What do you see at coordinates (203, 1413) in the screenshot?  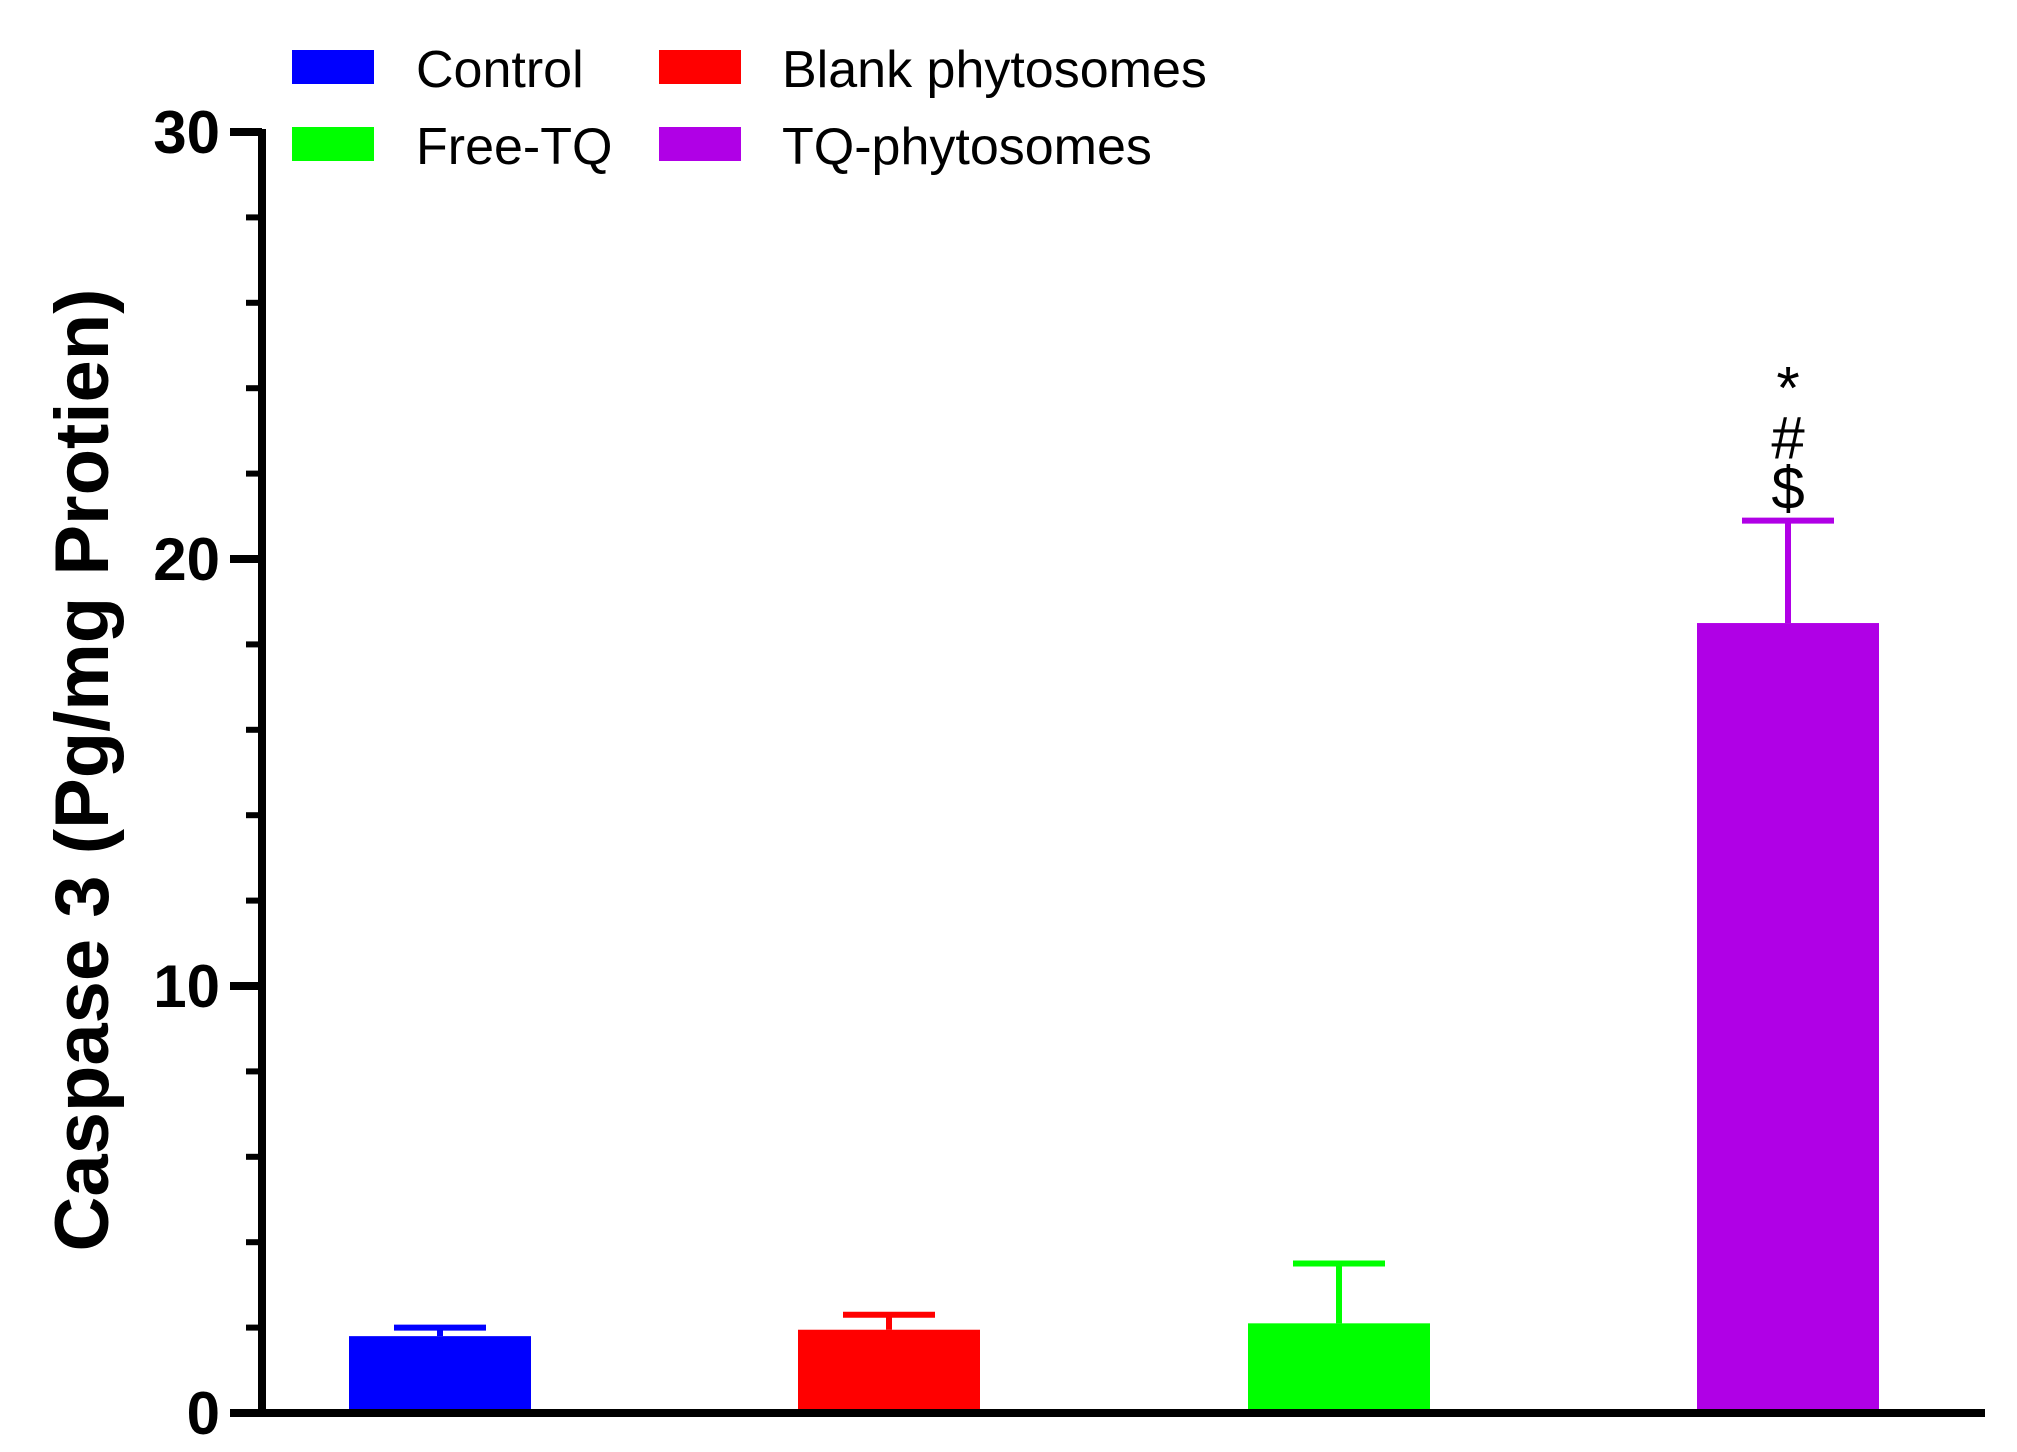 I see `y-tick-label: 0` at bounding box center [203, 1413].